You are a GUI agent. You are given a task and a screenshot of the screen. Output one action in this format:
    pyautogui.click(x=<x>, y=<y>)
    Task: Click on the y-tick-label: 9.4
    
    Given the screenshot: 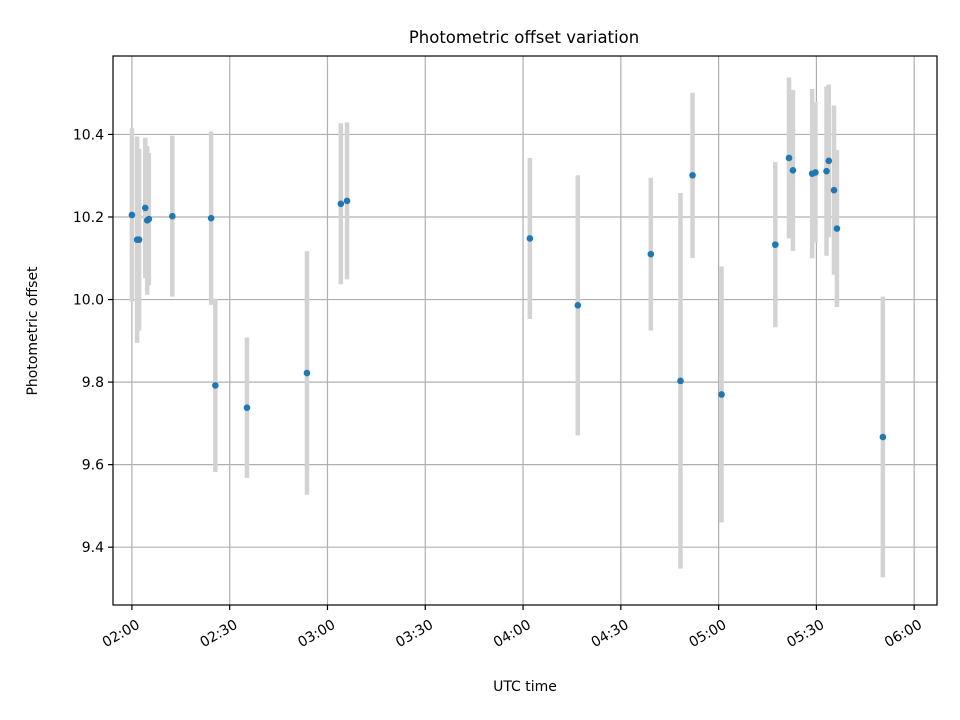 What is the action you would take?
    pyautogui.click(x=93, y=548)
    